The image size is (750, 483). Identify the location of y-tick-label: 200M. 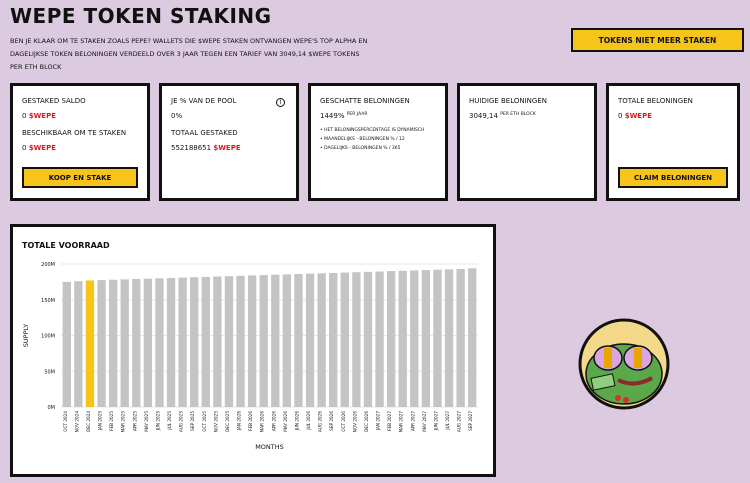
(48, 265).